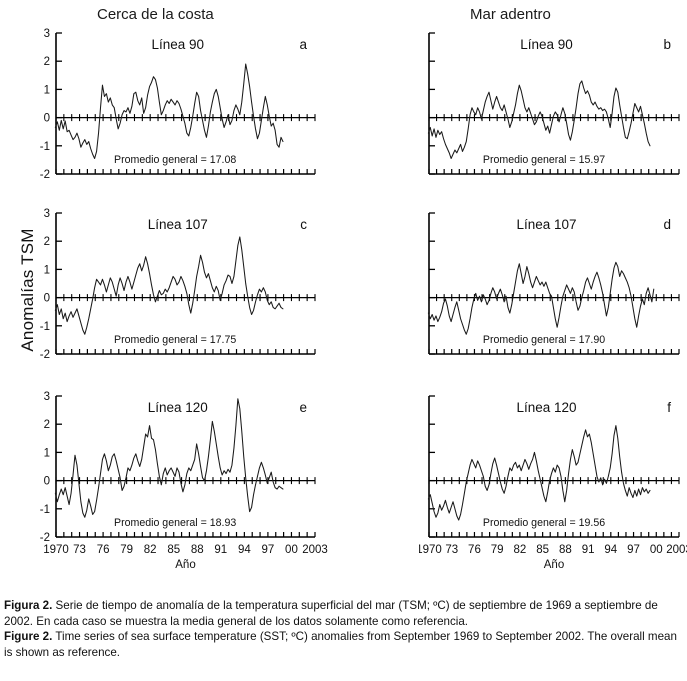 The image size is (687, 681). I want to click on panel-letter: a, so click(303, 44).